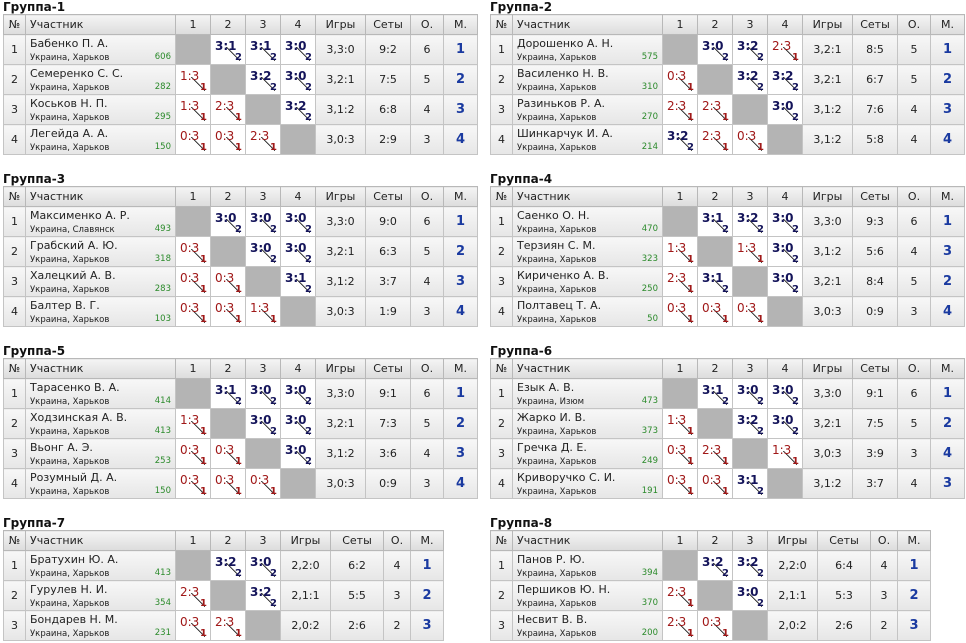 This screenshot has height=643, width=966. Describe the element at coordinates (263, 368) in the screenshot. I see `header-cell: 3` at that location.